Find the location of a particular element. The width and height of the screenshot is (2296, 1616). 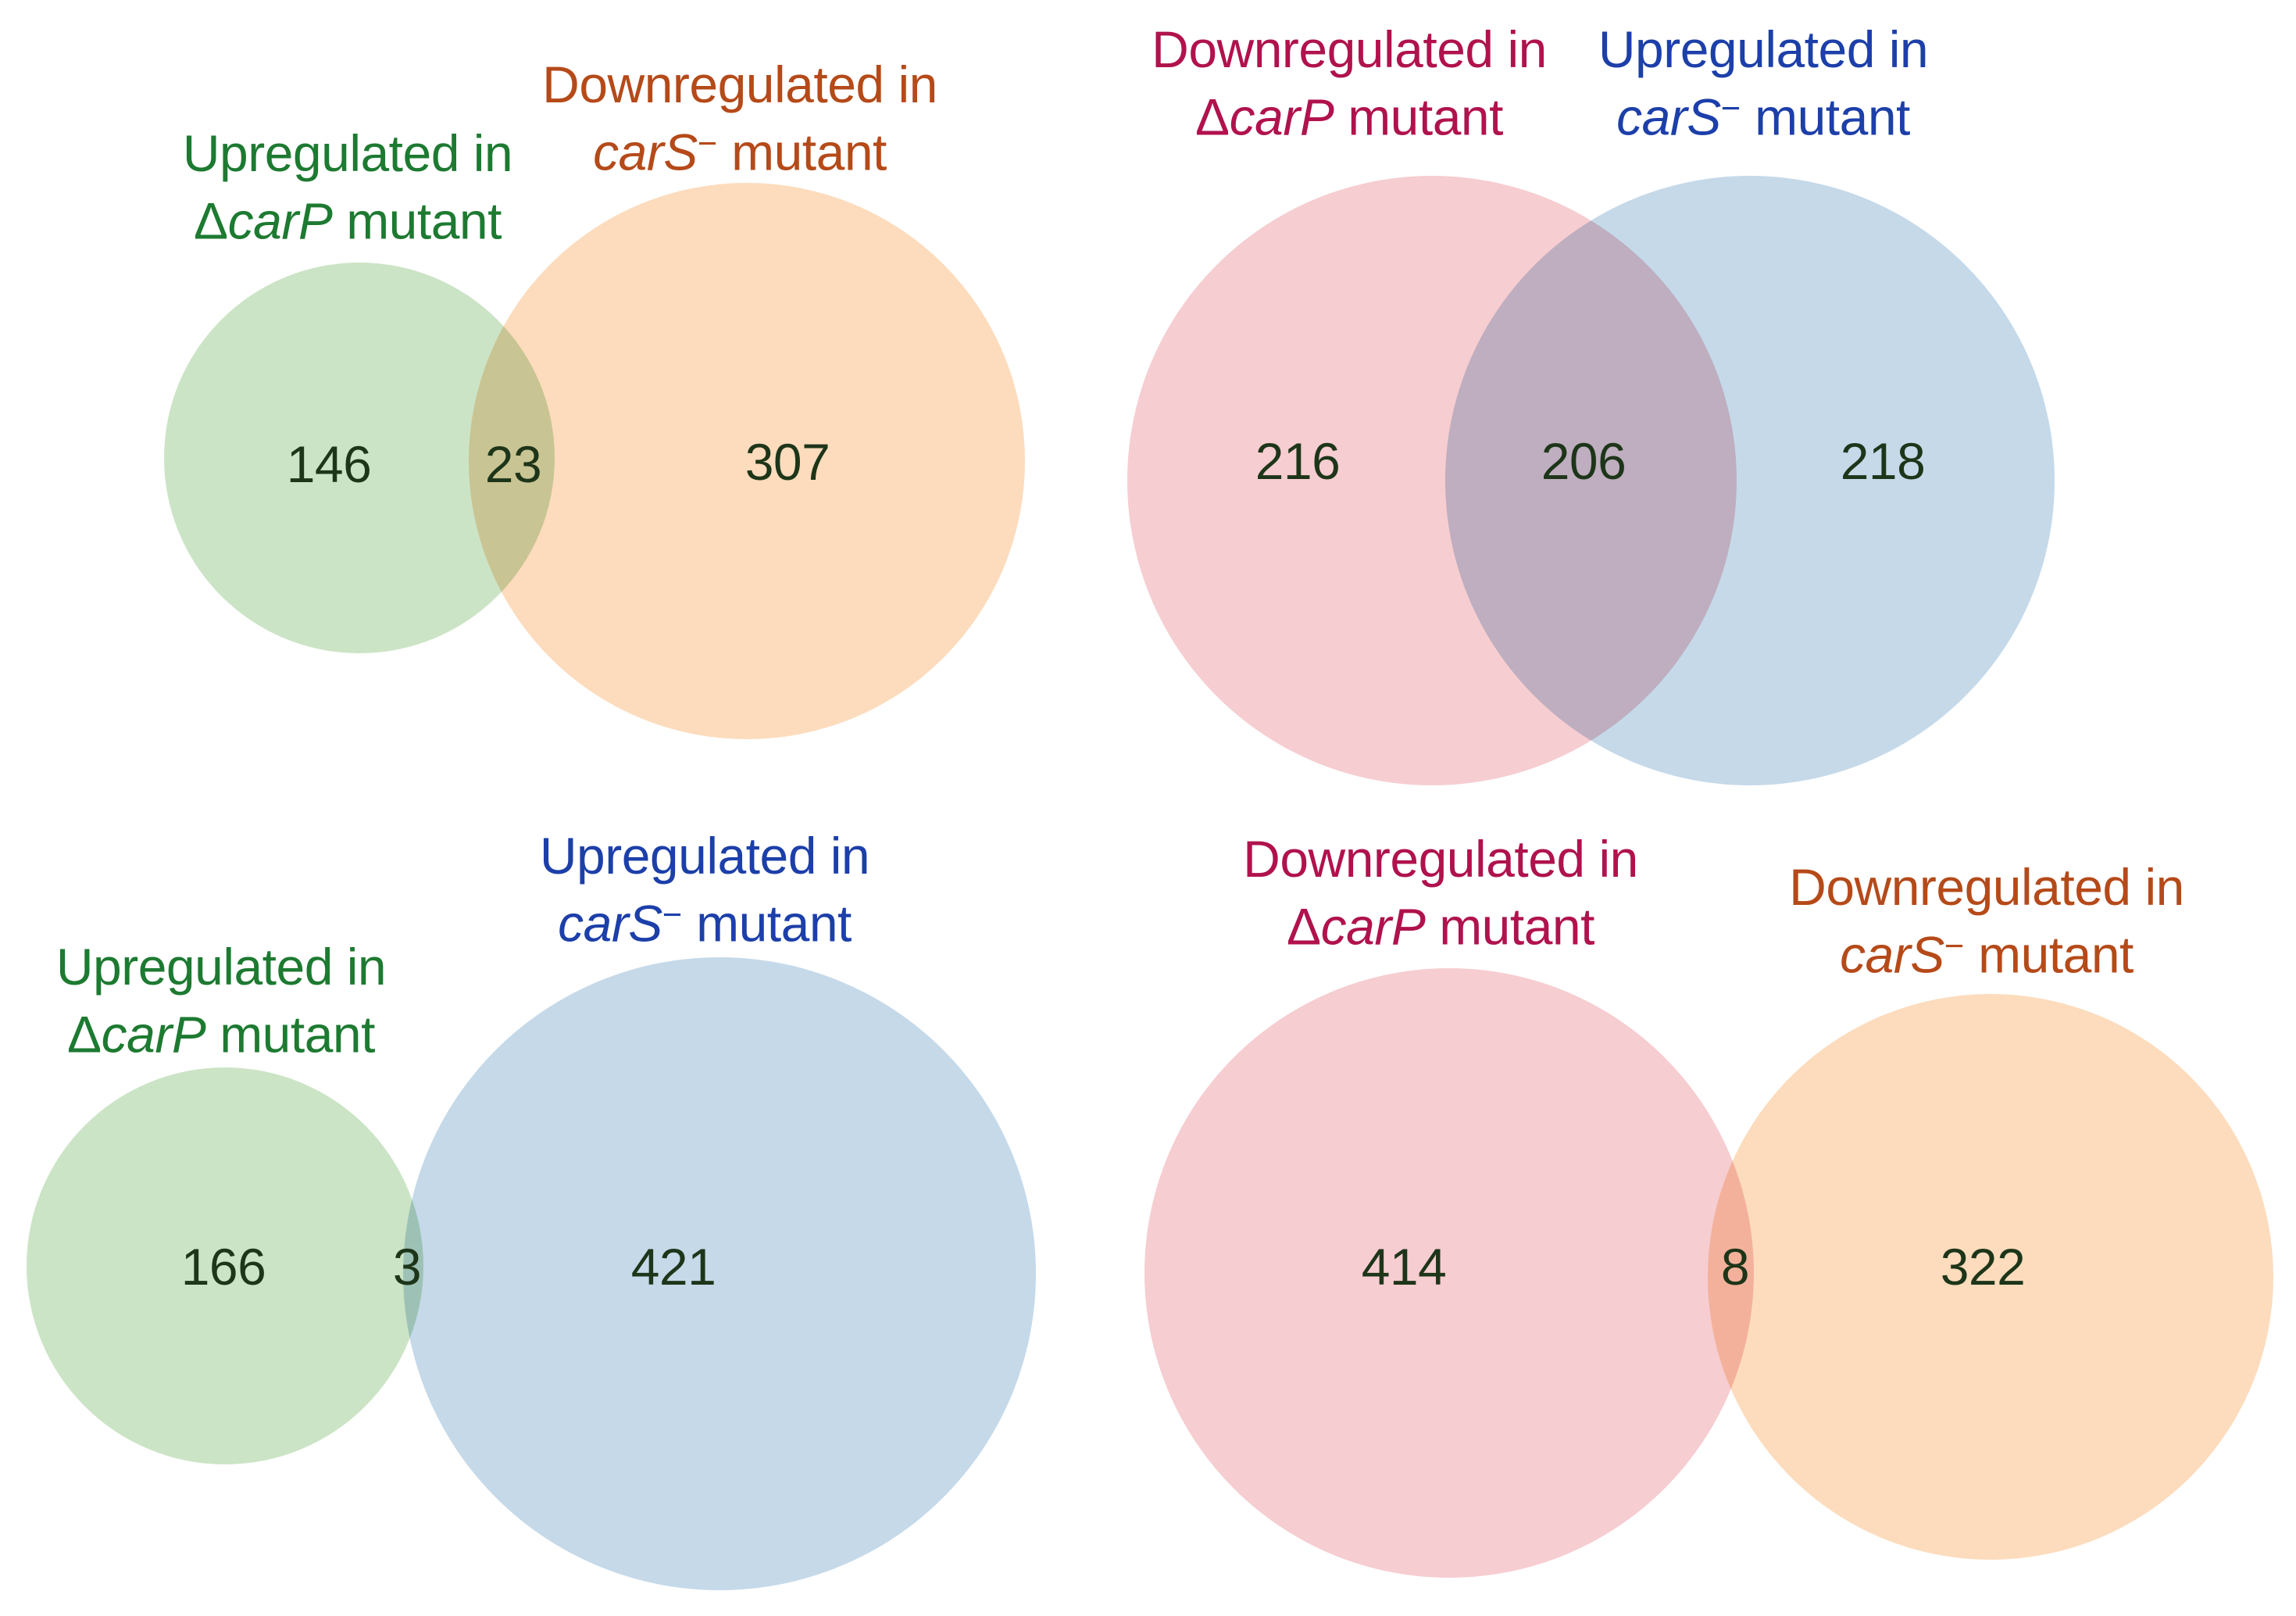

venn1-right-count: 307 is located at coordinates (787, 462).